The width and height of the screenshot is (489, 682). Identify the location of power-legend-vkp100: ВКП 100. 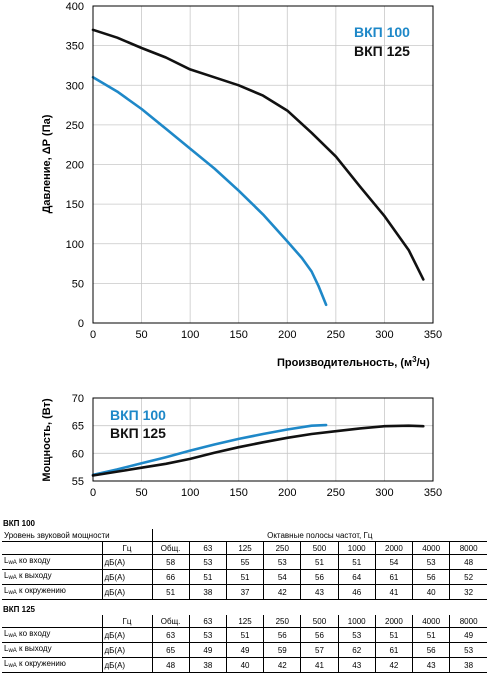
(138, 415).